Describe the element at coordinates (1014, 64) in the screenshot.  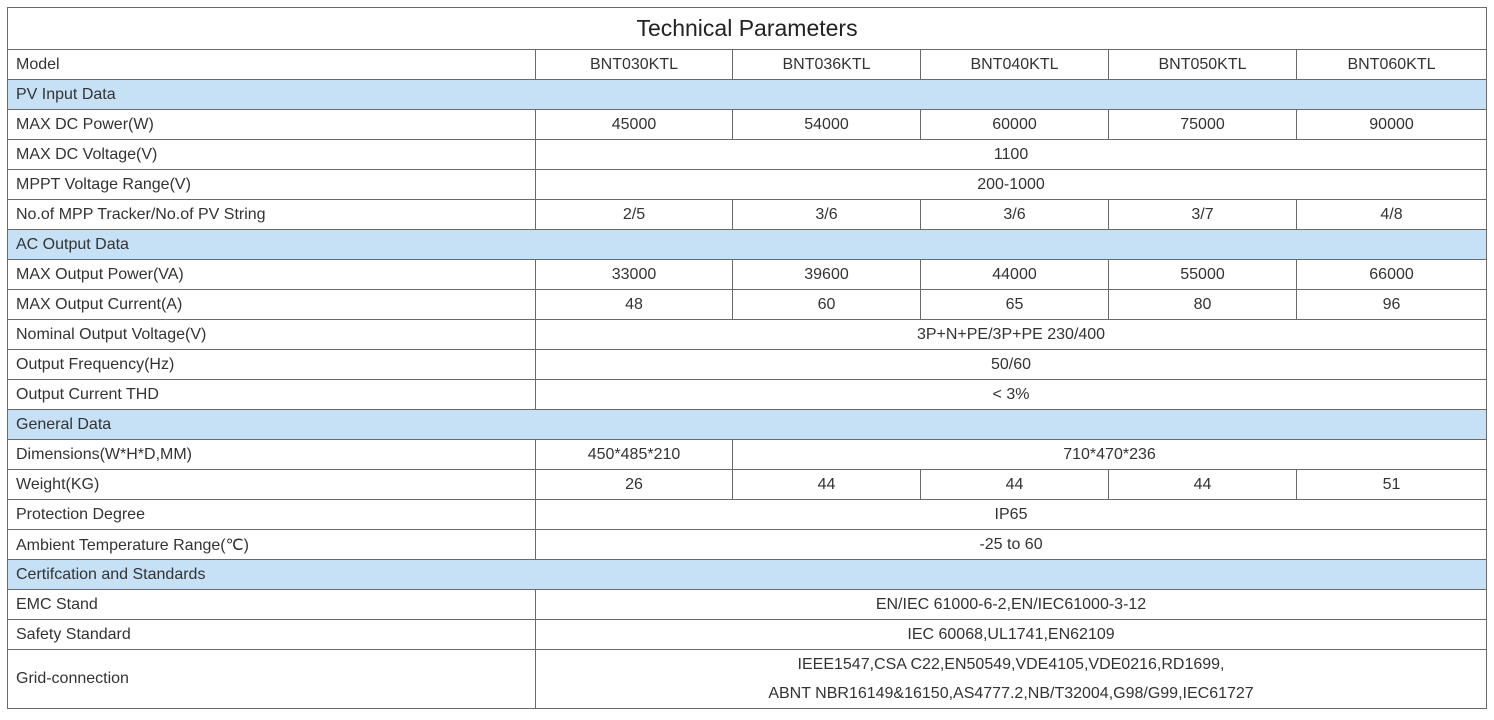
I see `cell: BNT040KTL` at that location.